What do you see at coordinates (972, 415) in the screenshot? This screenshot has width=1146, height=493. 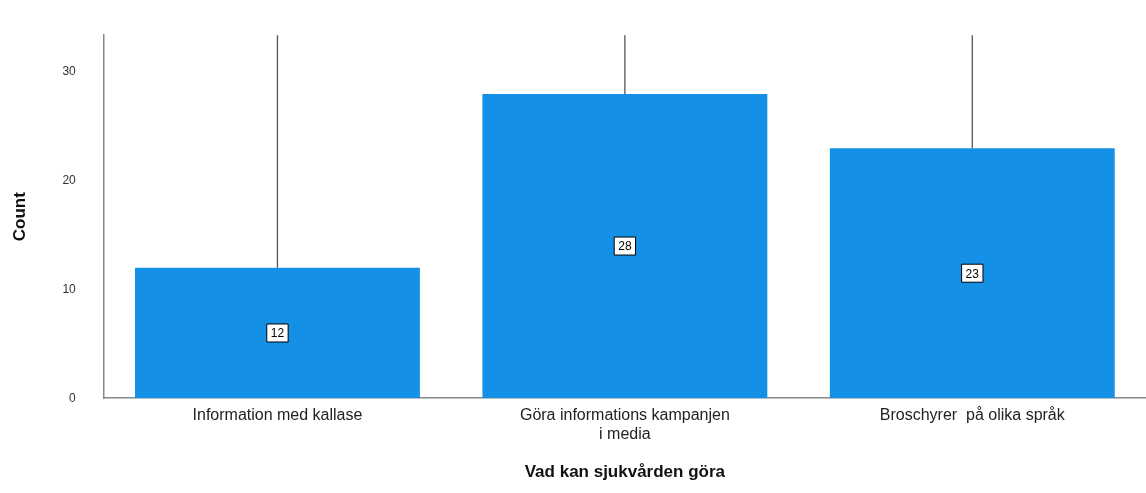 I see `x-tick-label: Broschyrer på olika språk` at bounding box center [972, 415].